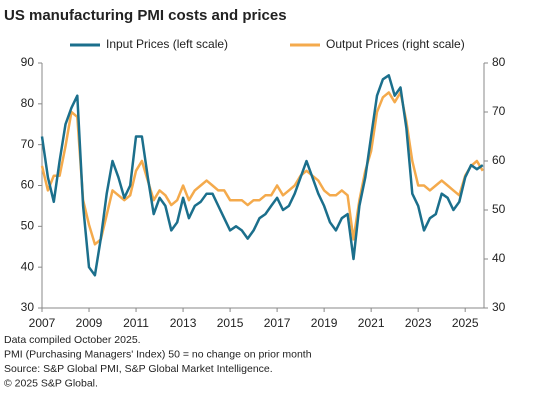 The image size is (536, 408). What do you see at coordinates (465, 323) in the screenshot?
I see `x-tick-label: 2025` at bounding box center [465, 323].